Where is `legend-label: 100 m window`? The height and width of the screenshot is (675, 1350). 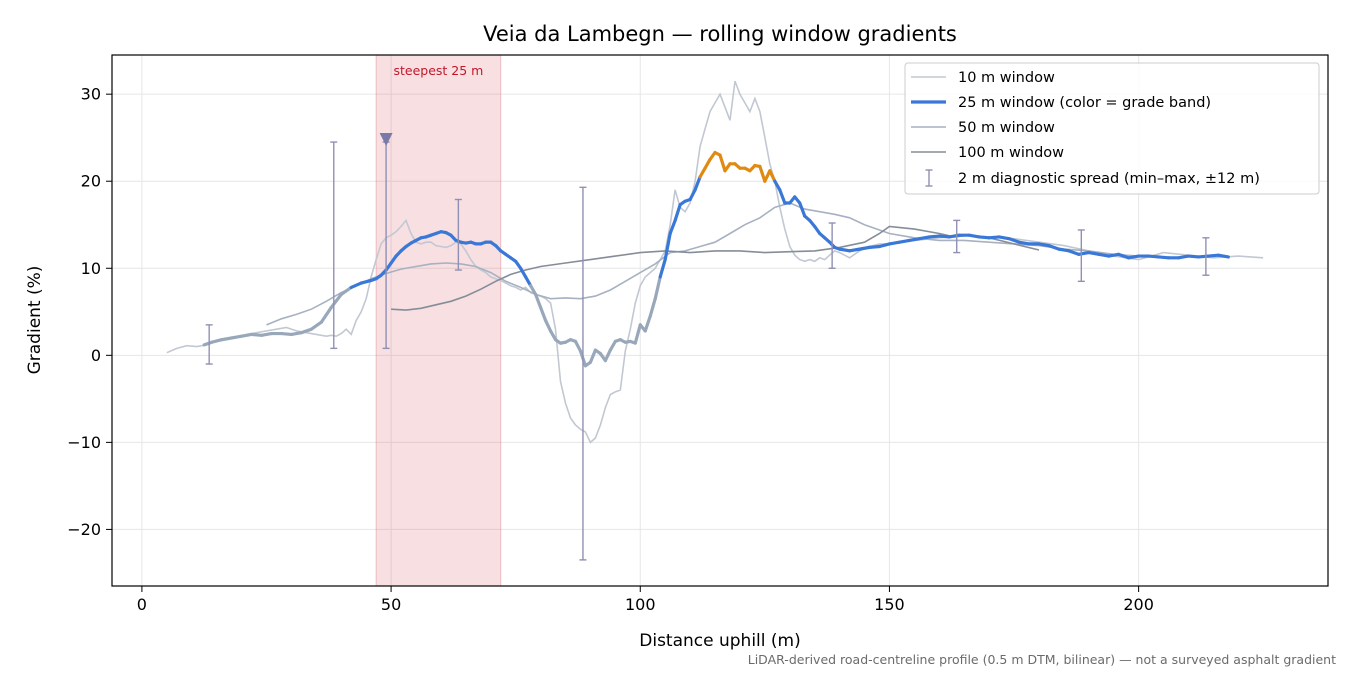 legend-label: 100 m window is located at coordinates (1011, 153).